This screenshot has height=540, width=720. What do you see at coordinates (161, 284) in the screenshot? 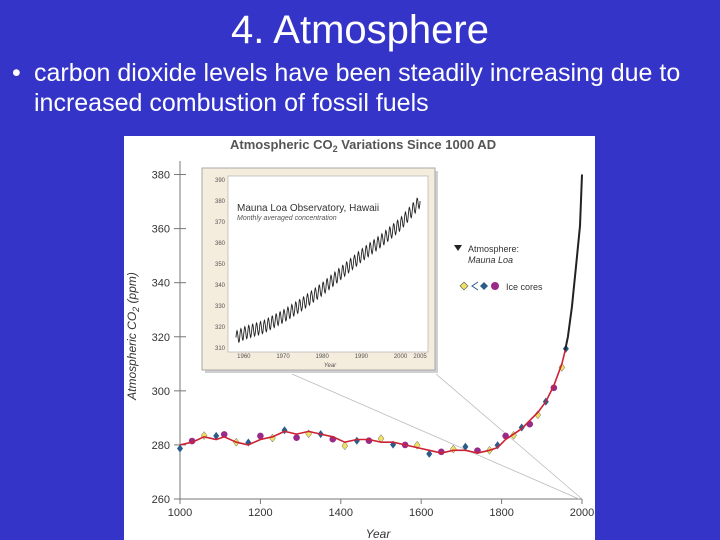
I see `y-tick-label-4: 340` at bounding box center [161, 284].